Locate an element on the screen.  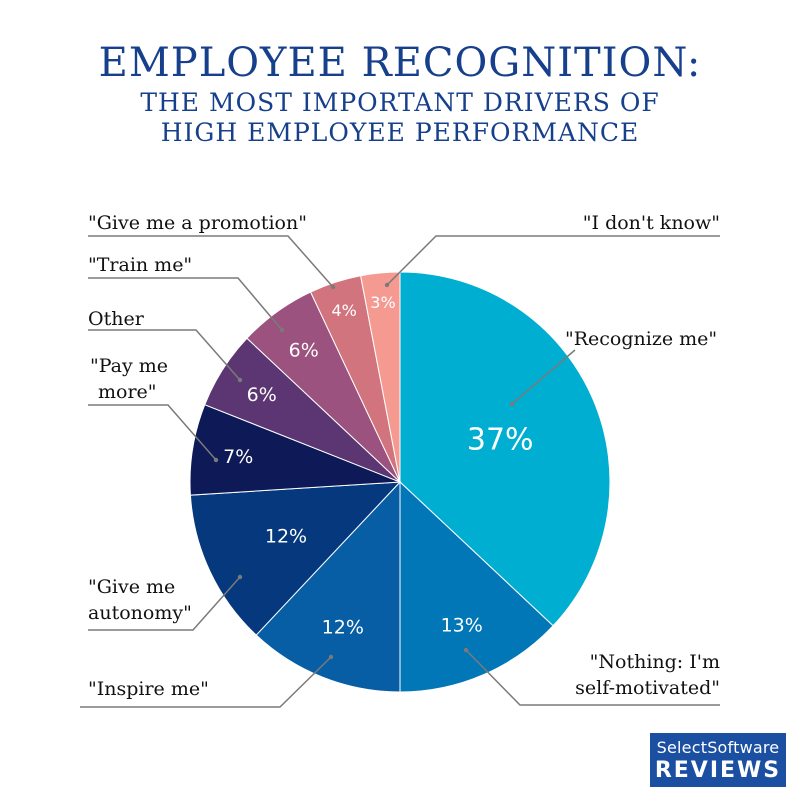
logo-line-2: REVIEWS is located at coordinates (718, 770).